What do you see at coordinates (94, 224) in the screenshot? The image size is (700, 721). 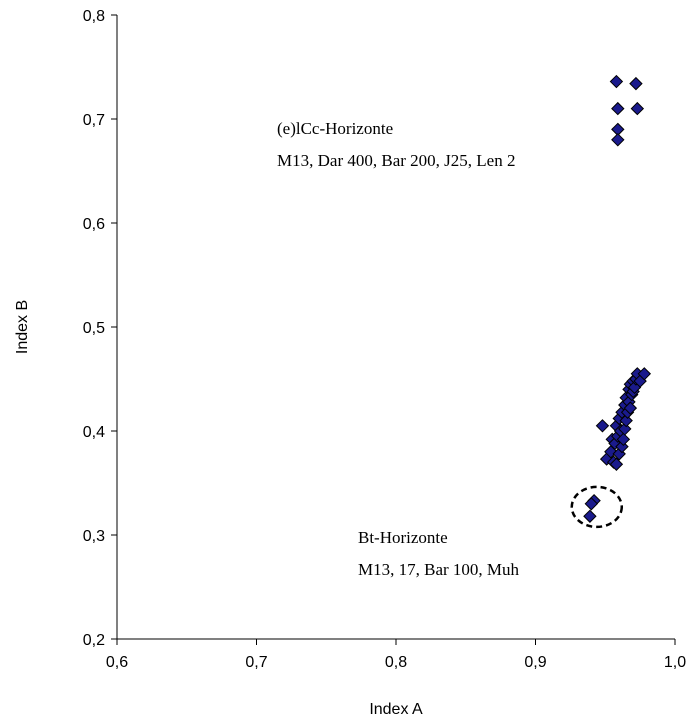 I see `y-tick-label: 0,6` at bounding box center [94, 224].